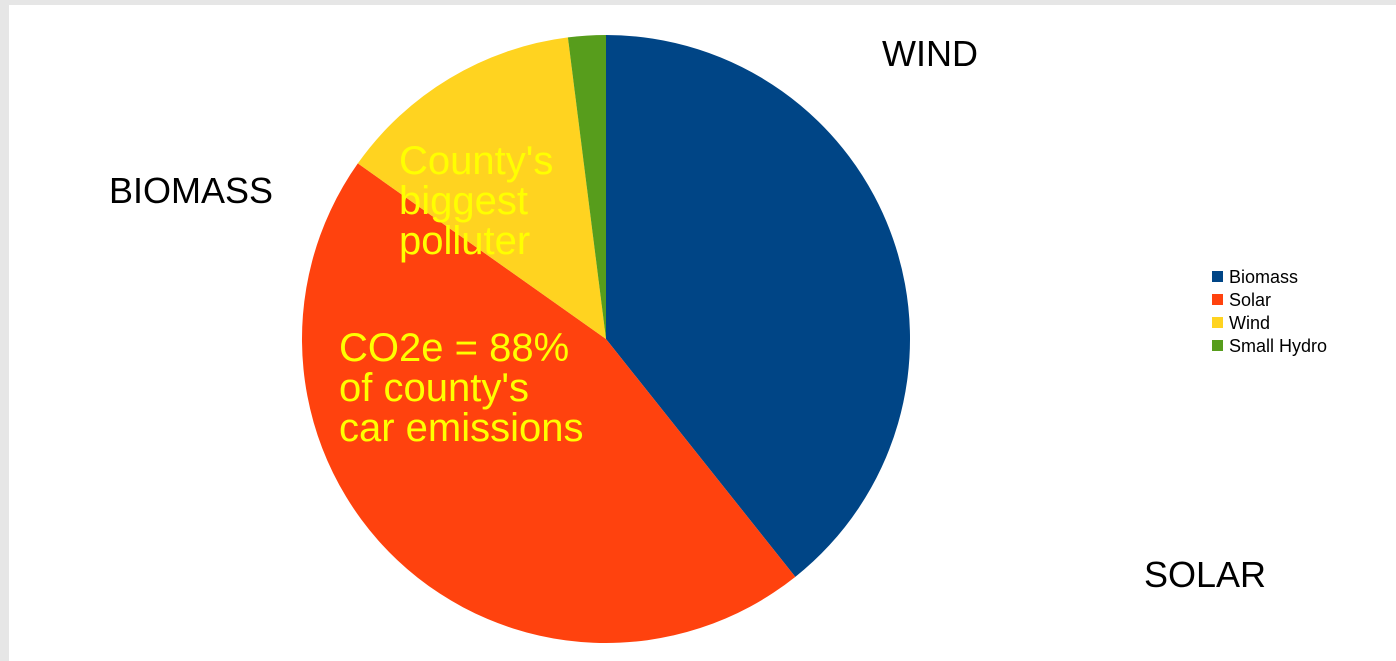 This screenshot has width=1396, height=661. I want to click on solar-label: SOLAR, so click(1205, 574).